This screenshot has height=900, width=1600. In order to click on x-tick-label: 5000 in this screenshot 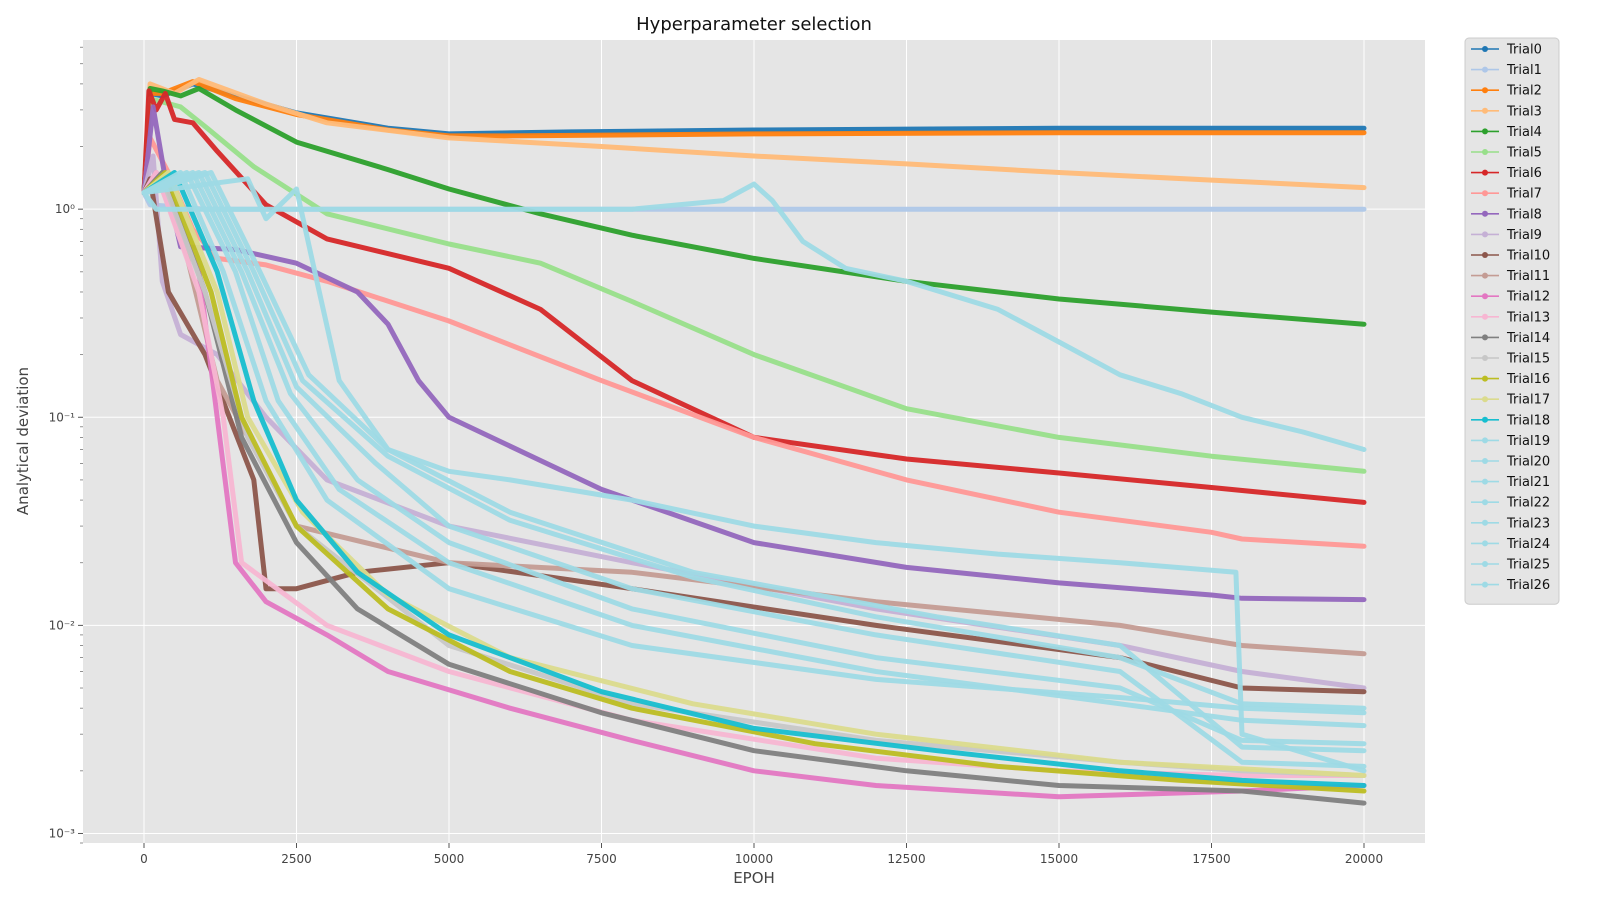, I will do `click(449, 859)`.